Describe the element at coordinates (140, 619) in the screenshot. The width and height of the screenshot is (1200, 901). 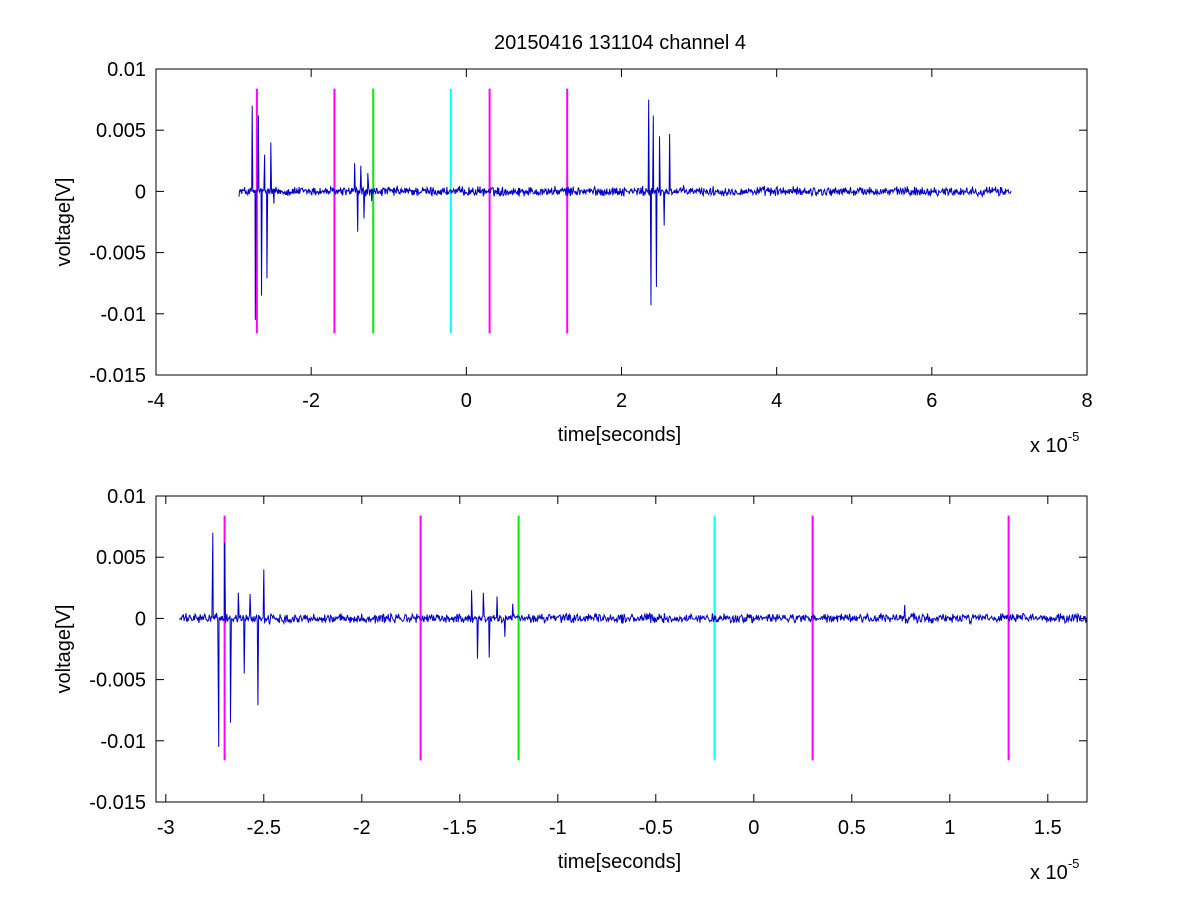
I see `bottom-plot-y-tick-label: 0` at that location.